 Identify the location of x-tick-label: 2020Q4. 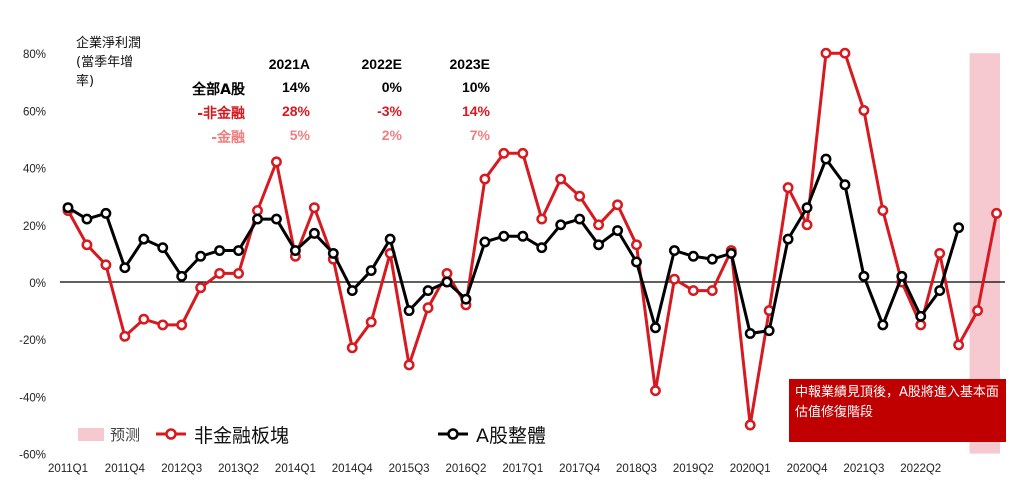
(808, 469).